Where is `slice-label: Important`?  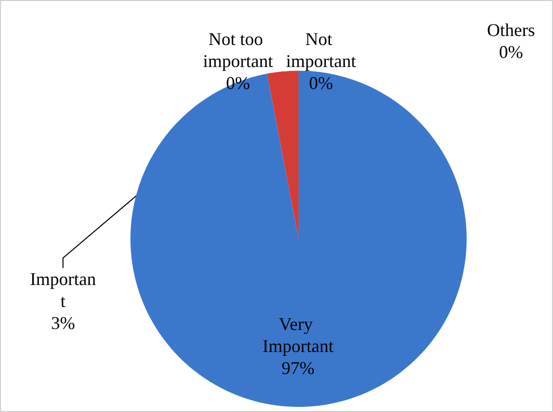
slice-label: Important is located at coordinates (63, 290).